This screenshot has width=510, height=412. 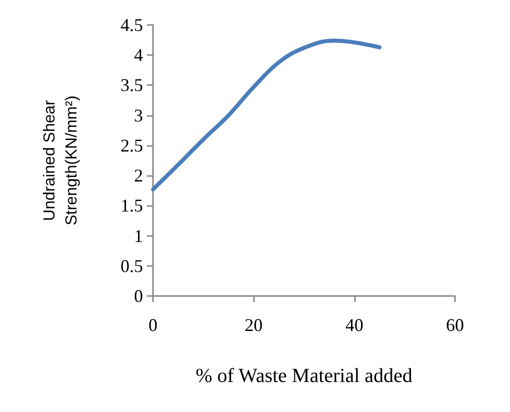 I want to click on y-tick-label: 1.5, so click(x=131, y=206).